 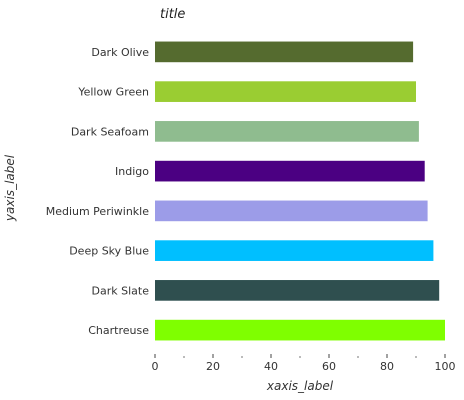 I want to click on y-axis-label: yaxis_label, so click(x=10, y=188).